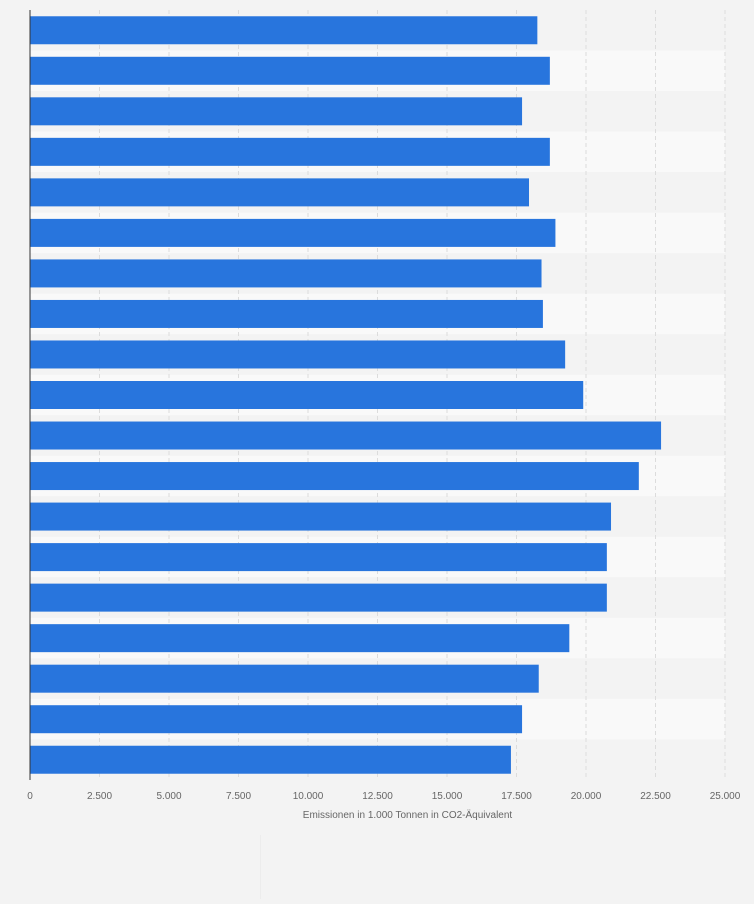  Describe the element at coordinates (99, 796) in the screenshot. I see `x-tick-label: 2.500` at that location.